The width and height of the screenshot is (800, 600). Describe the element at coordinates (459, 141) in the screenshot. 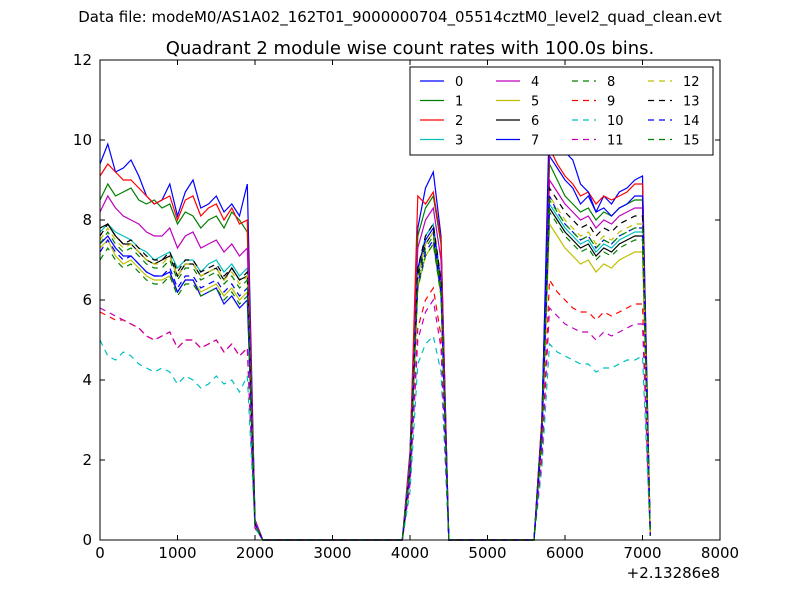

I see `legend-label-3: 3` at that location.